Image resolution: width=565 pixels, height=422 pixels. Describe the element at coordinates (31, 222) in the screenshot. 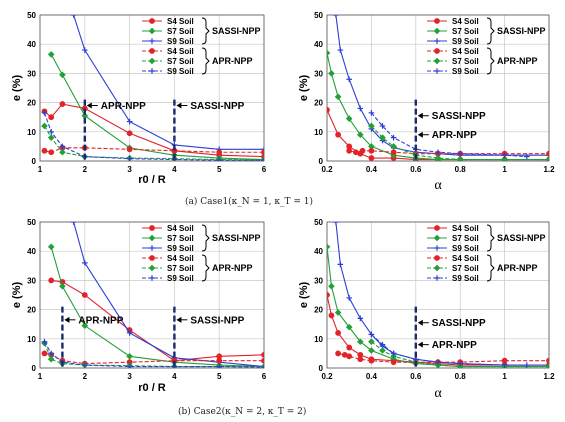

I see `y-tick-label: 50` at that location.